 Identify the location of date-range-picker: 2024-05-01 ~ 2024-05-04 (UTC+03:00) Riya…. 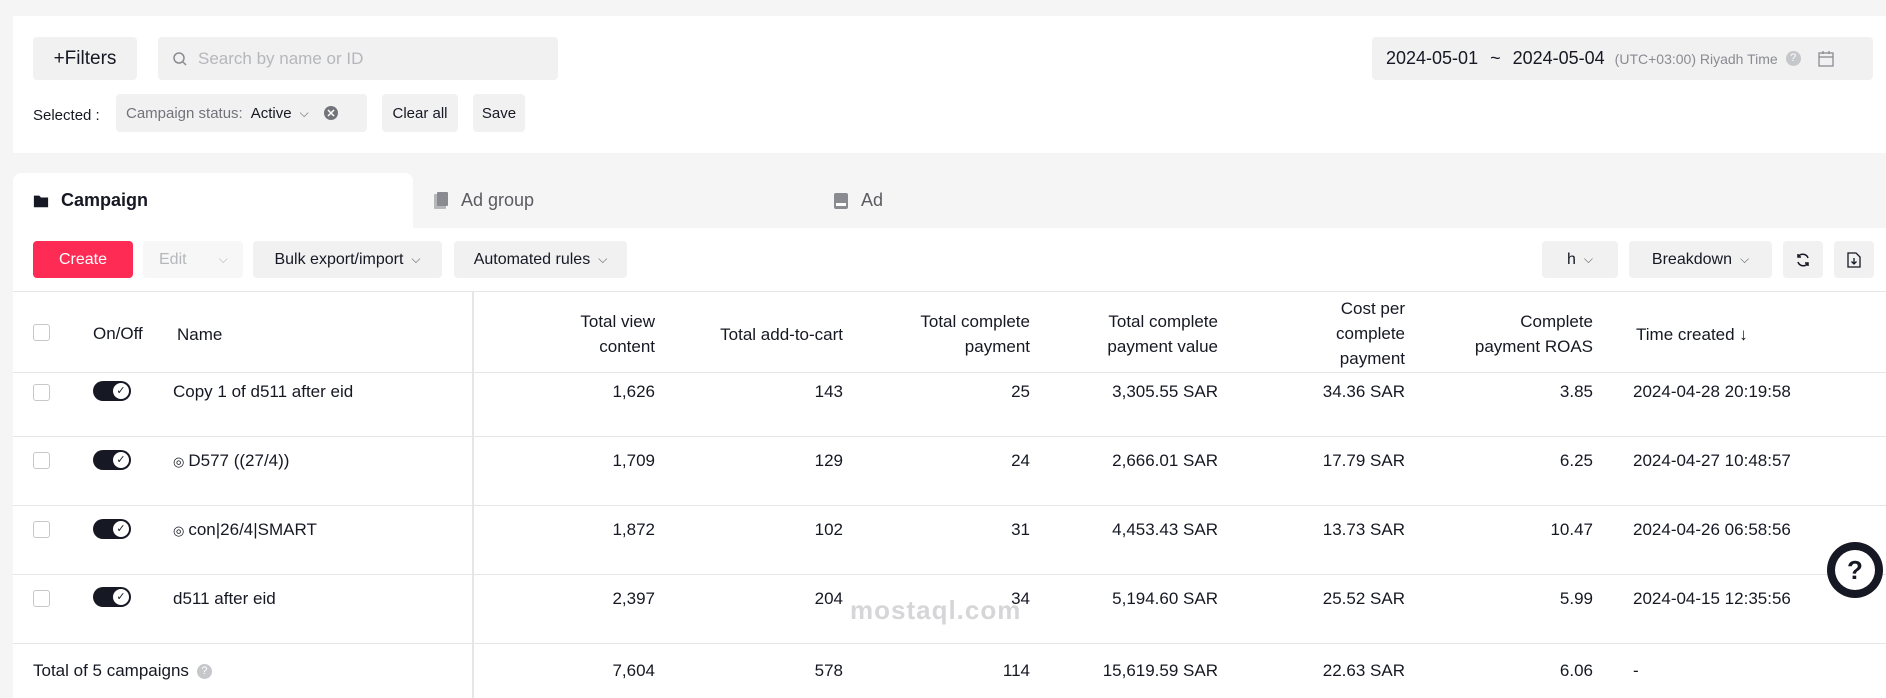
(1622, 58).